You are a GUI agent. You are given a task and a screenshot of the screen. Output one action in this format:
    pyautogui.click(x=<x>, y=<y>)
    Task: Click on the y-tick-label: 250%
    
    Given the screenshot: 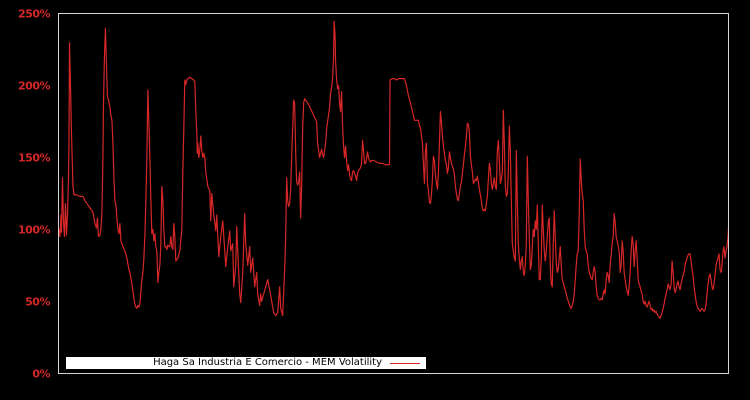 What is the action you would take?
    pyautogui.click(x=34, y=13)
    